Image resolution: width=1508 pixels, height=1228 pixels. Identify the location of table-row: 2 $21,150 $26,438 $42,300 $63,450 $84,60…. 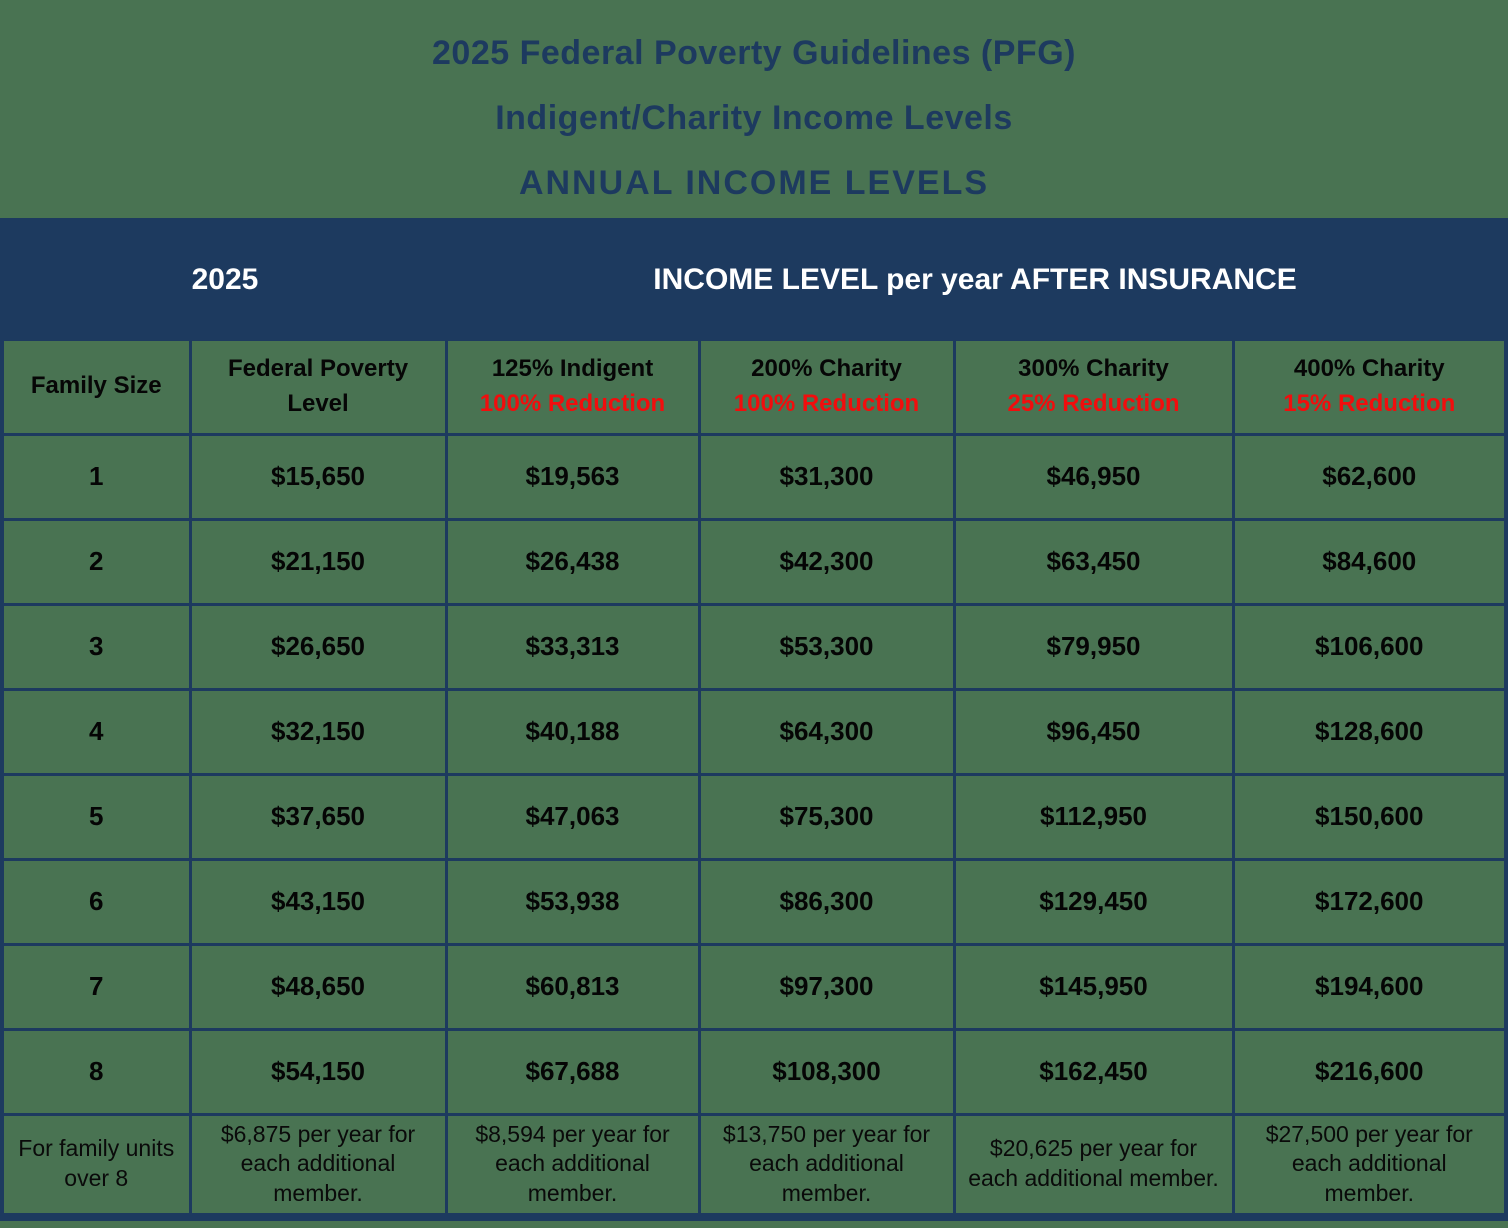
(754, 561).